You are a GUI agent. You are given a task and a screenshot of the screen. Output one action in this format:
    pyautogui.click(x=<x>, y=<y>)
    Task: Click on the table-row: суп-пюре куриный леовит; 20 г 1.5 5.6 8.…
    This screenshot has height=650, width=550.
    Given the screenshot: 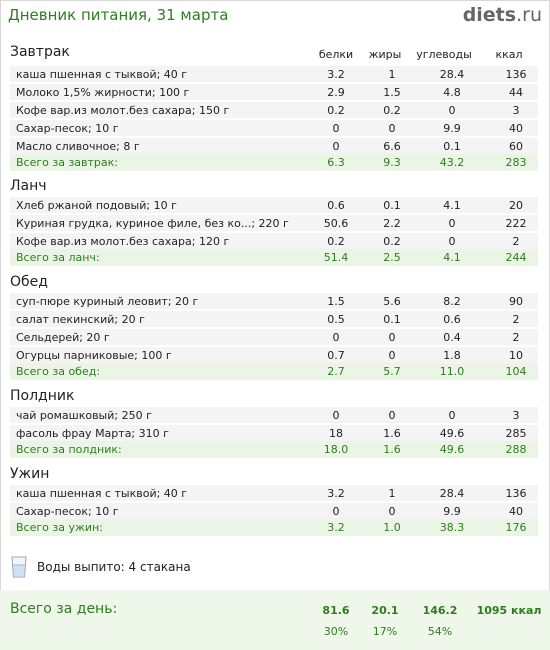 What is the action you would take?
    pyautogui.click(x=274, y=300)
    